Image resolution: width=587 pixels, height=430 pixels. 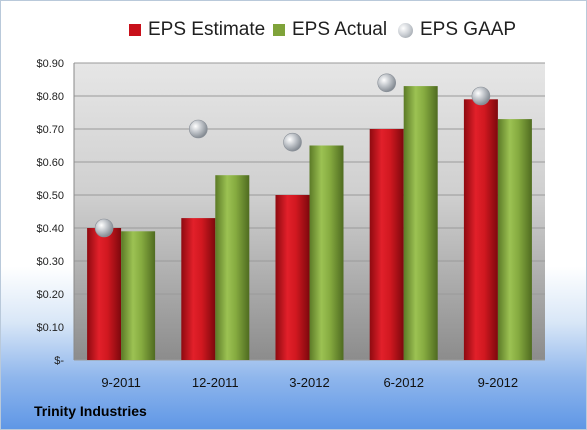 I want to click on x-axis-ticks: 9-2011 12-2011 3-2012 6-2012 9-2012, so click(x=309, y=382).